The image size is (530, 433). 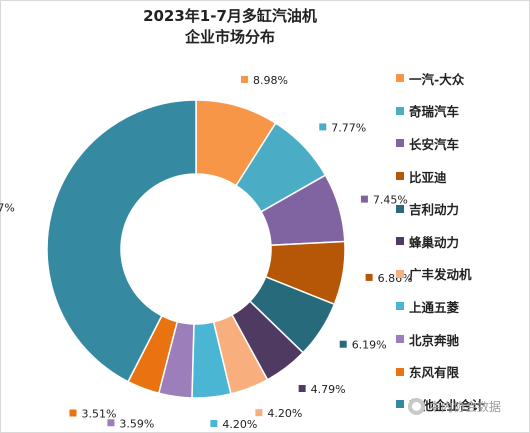 I want to click on data-label-7: 4.20%, so click(x=239, y=424).